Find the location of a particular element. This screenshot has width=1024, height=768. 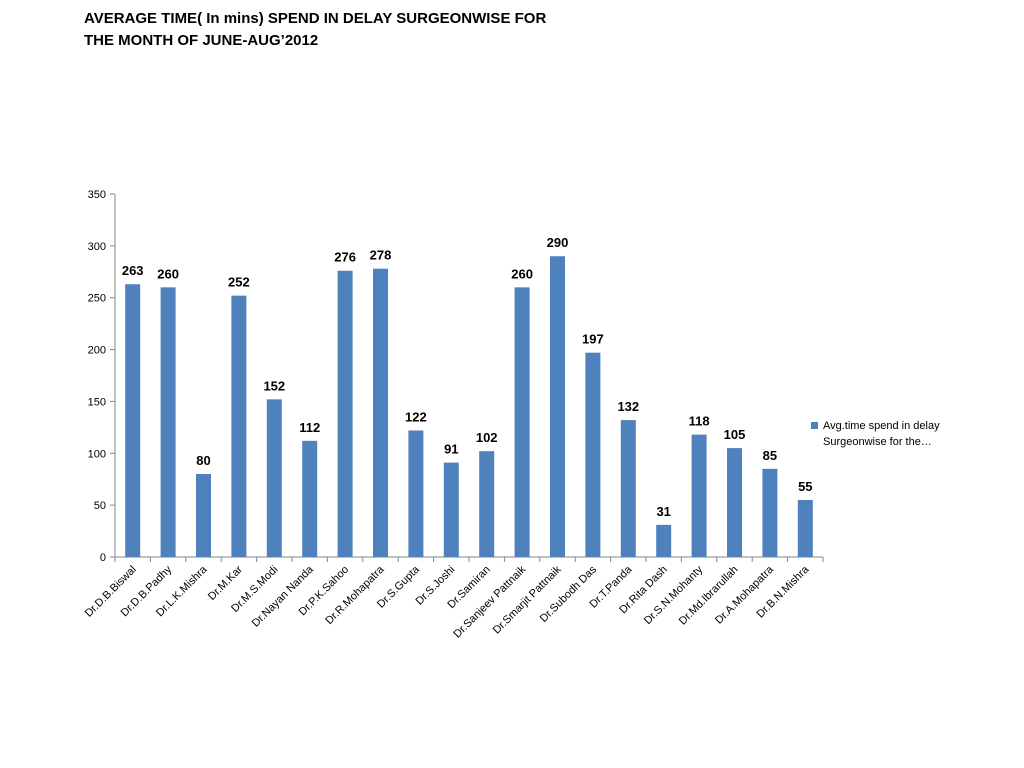

data-label: 85 is located at coordinates (770, 455).